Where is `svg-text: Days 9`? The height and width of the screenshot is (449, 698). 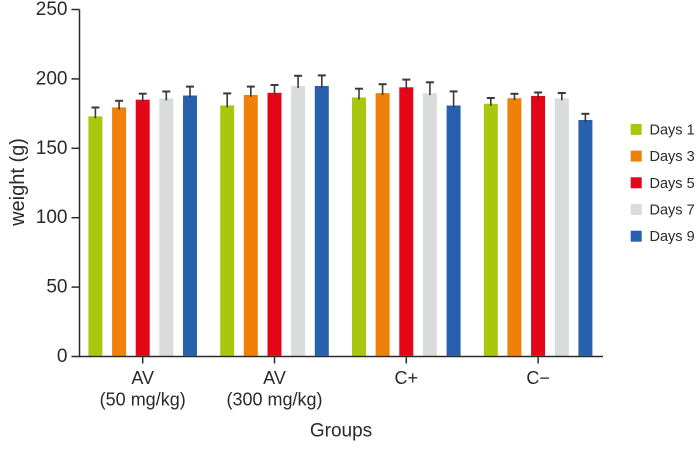
svg-text: Days 9 is located at coordinates (672, 237).